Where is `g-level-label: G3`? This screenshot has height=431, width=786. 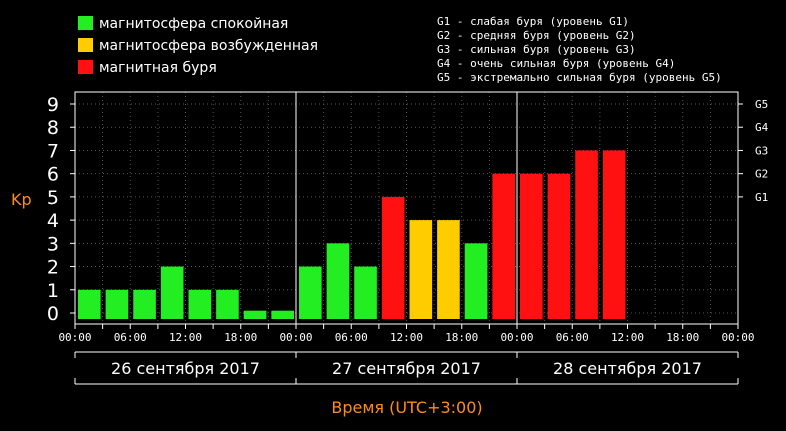 g-level-label: G3 is located at coordinates (761, 150).